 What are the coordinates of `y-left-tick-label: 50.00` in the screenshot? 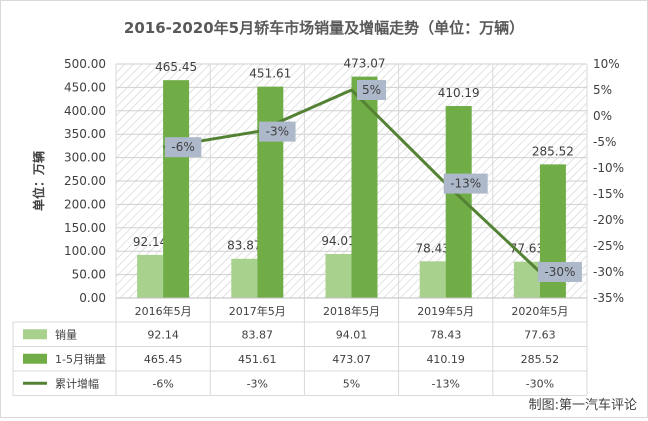 It's located at (89, 275).